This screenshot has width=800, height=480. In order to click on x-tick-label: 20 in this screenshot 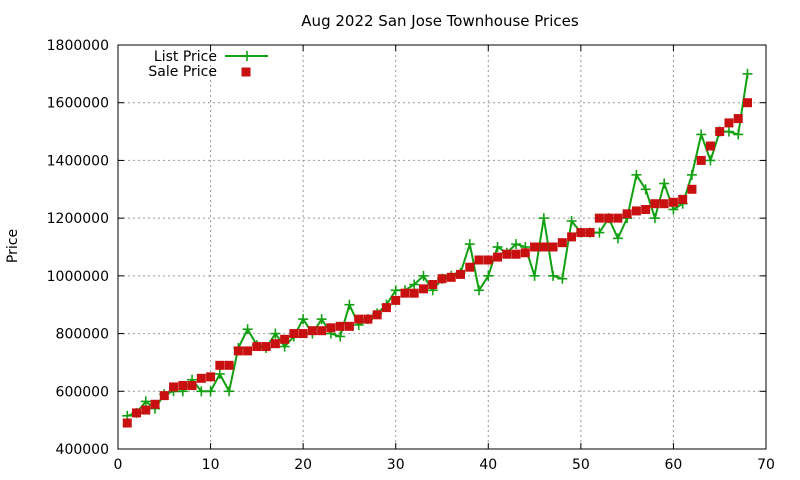, I will do `click(303, 465)`.